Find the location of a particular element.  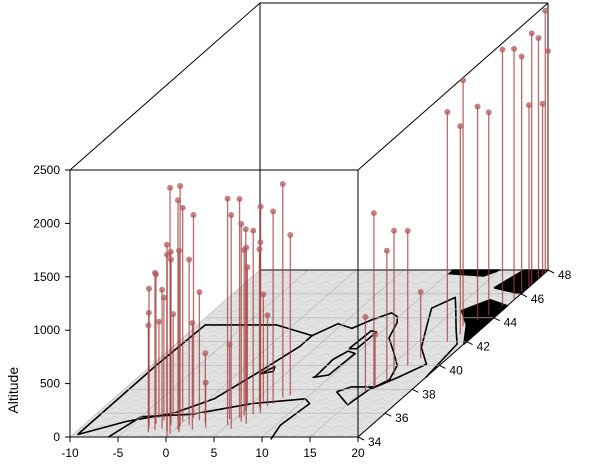

z-axis: 0 500 1000 1500 2000 2500 is located at coordinates (51, 303).